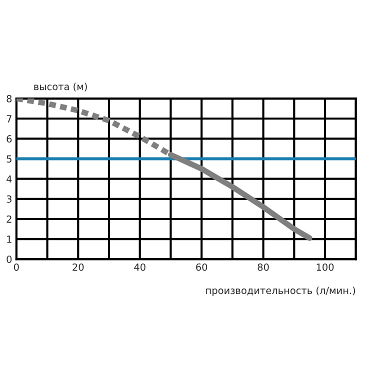 This screenshot has width=365, height=365. I want to click on y-tick-label: 4, so click(9, 179).